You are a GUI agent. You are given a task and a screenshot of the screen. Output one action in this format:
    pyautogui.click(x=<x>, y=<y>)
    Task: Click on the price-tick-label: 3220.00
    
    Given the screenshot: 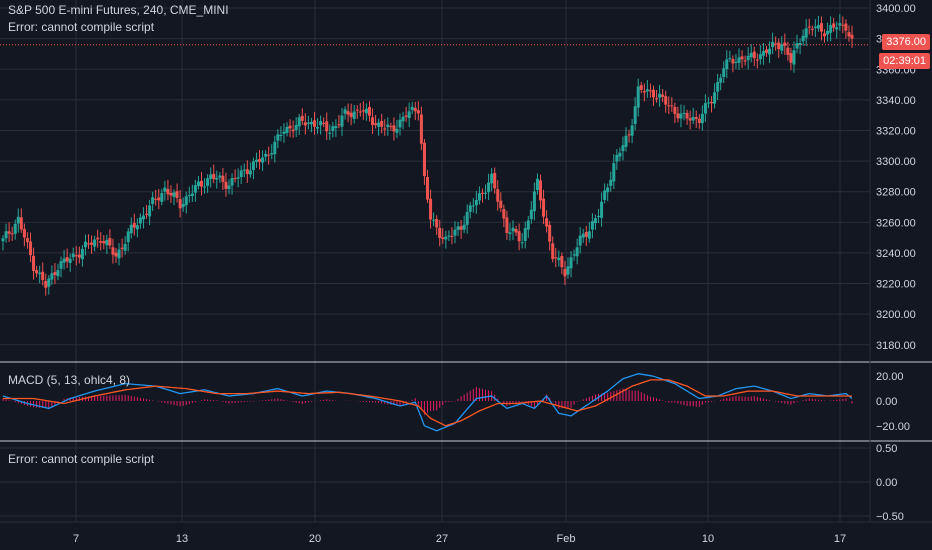 What is the action you would take?
    pyautogui.click(x=896, y=285)
    